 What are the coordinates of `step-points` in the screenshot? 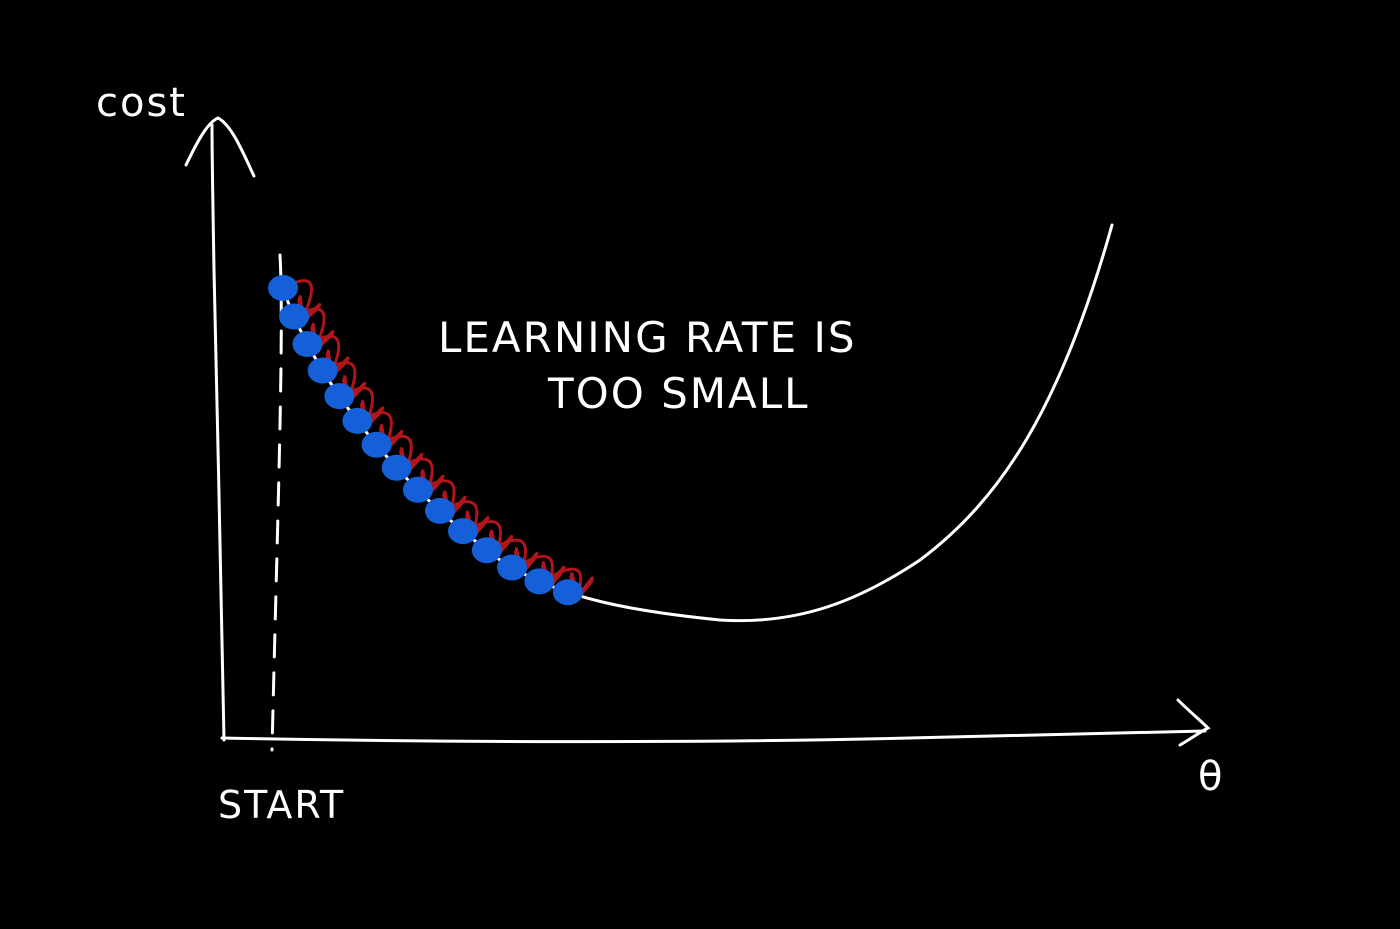 It's located at (425, 440).